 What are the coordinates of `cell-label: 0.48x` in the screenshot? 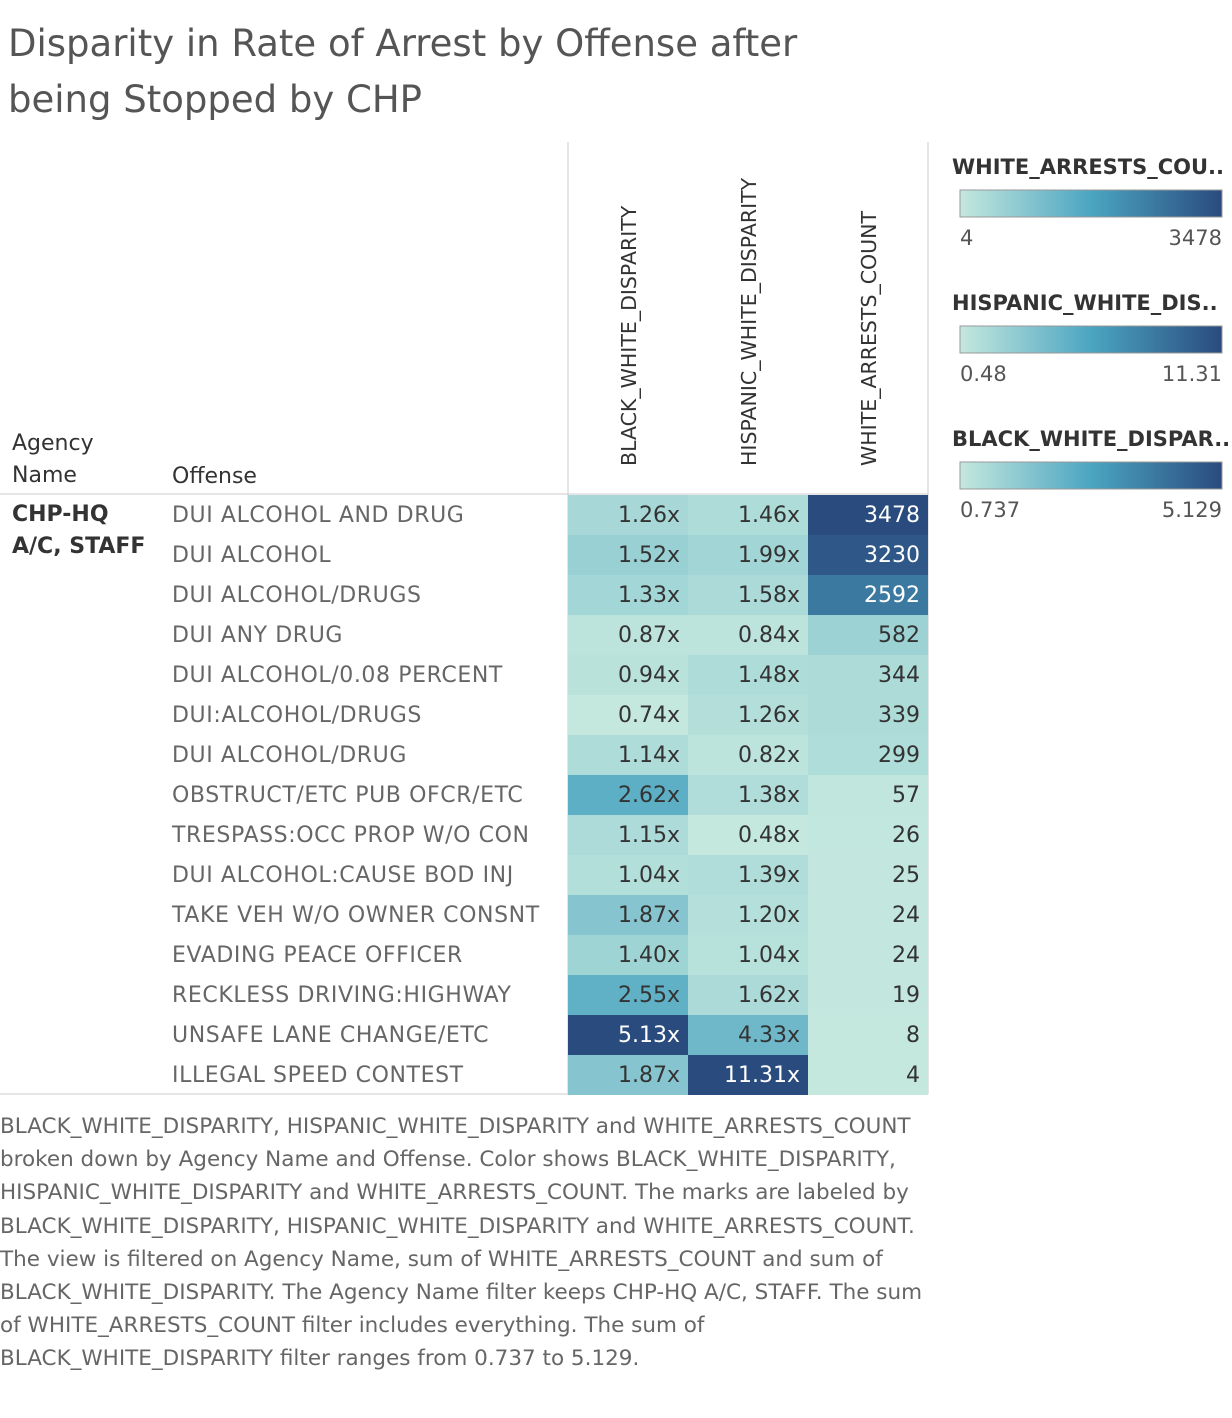 It's located at (769, 835).